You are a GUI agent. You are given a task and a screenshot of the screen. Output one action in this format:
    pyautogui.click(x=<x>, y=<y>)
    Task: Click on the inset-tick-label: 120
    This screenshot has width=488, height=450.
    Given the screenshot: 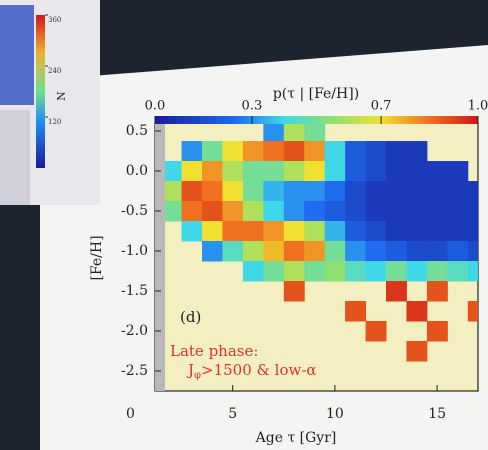 What is the action you would take?
    pyautogui.click(x=54, y=122)
    